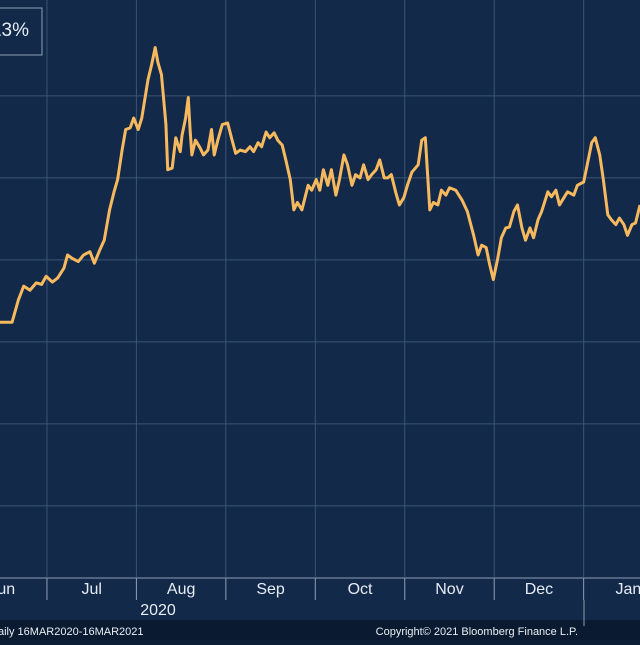 The height and width of the screenshot is (645, 640). Describe the element at coordinates (91, 589) in the screenshot. I see `x-tick-label: Jul` at that location.